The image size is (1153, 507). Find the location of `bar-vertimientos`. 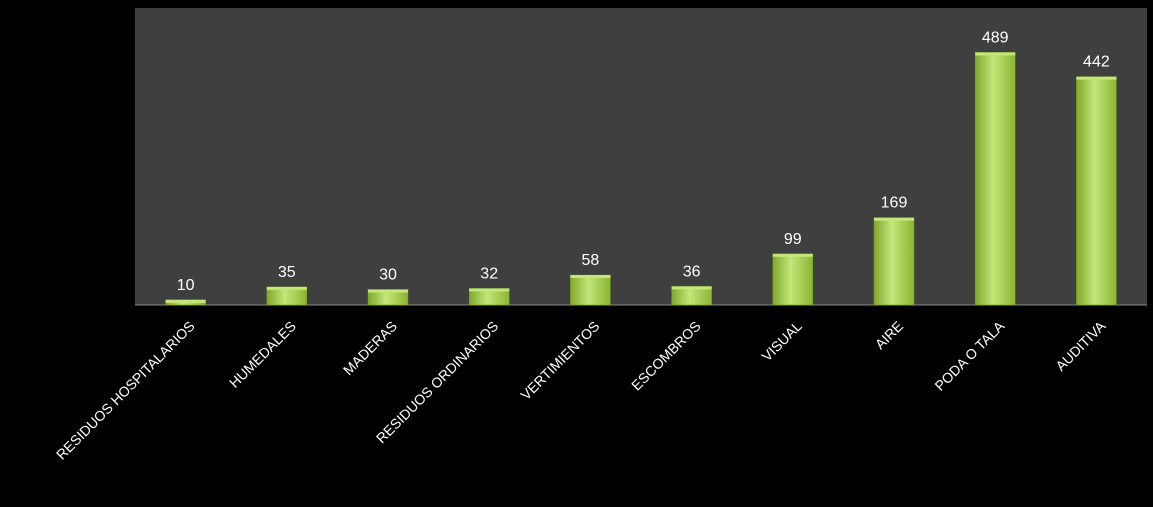

bar-vertimientos is located at coordinates (590, 290).